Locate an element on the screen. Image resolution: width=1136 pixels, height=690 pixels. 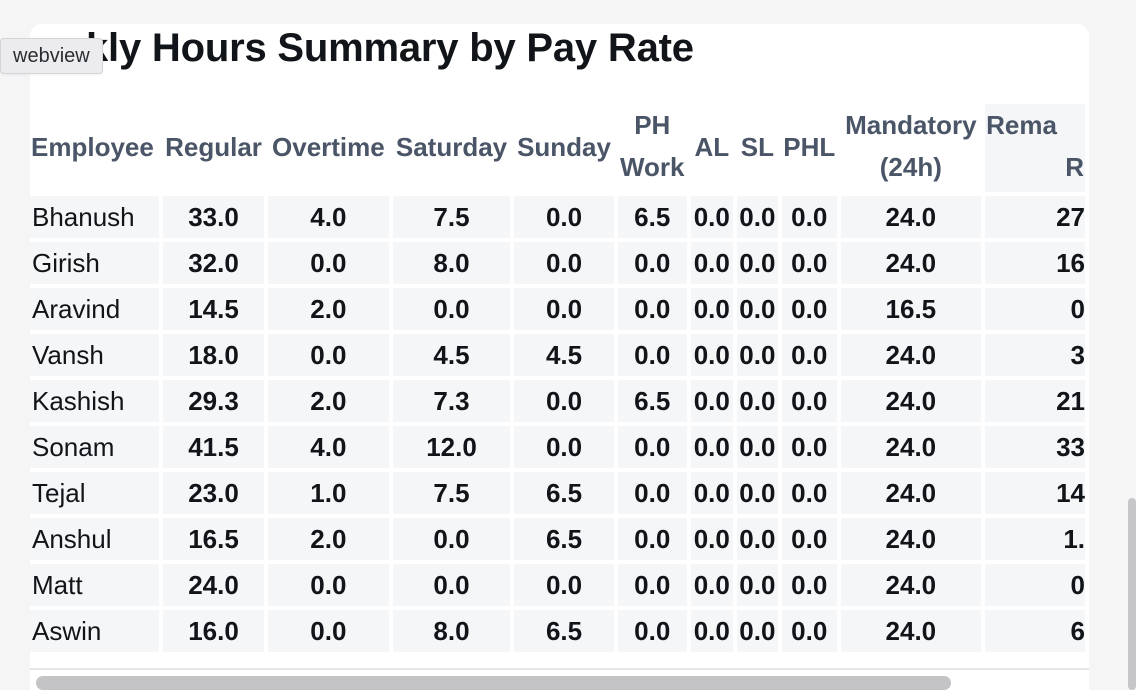
webview-badge: webview is located at coordinates (51, 56).